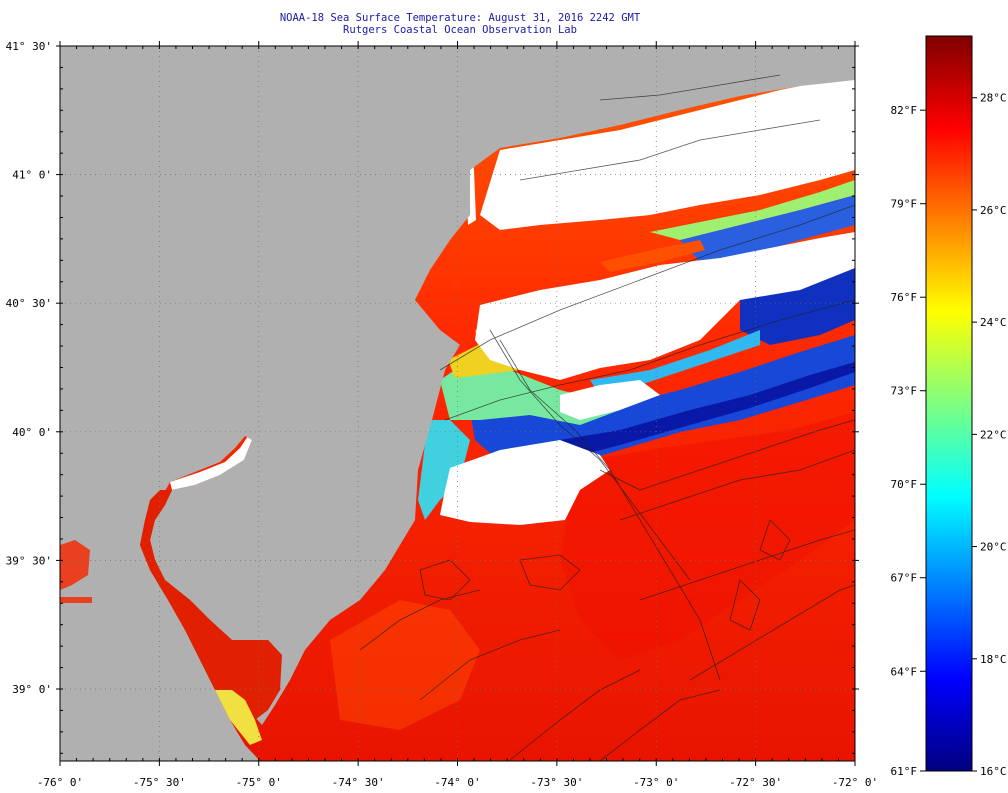 This screenshot has width=1008, height=793. Describe the element at coordinates (32, 689) in the screenshot. I see `lat-label: 39° 0'` at that location.